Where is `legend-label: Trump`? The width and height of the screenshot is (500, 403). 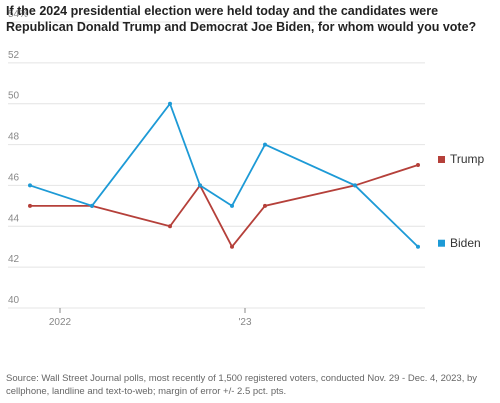
legend-label: Trump is located at coordinates (467, 159).